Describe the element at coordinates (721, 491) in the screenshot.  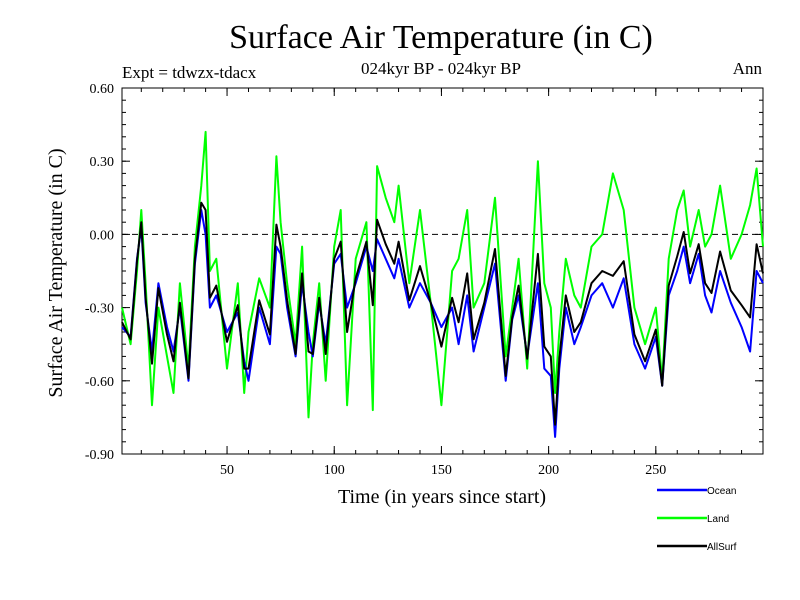
I see `legend-label-ocean: Ocean` at that location.